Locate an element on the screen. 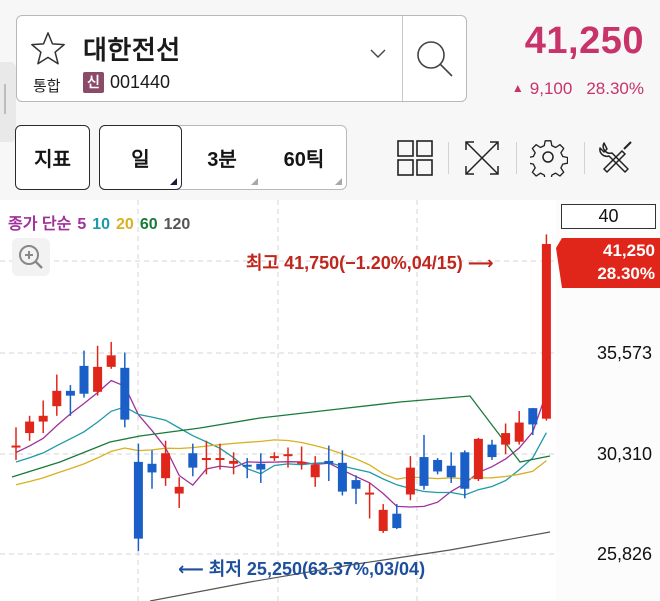 This screenshot has width=660, height=601. period-label: 3분 is located at coordinates (222, 160).